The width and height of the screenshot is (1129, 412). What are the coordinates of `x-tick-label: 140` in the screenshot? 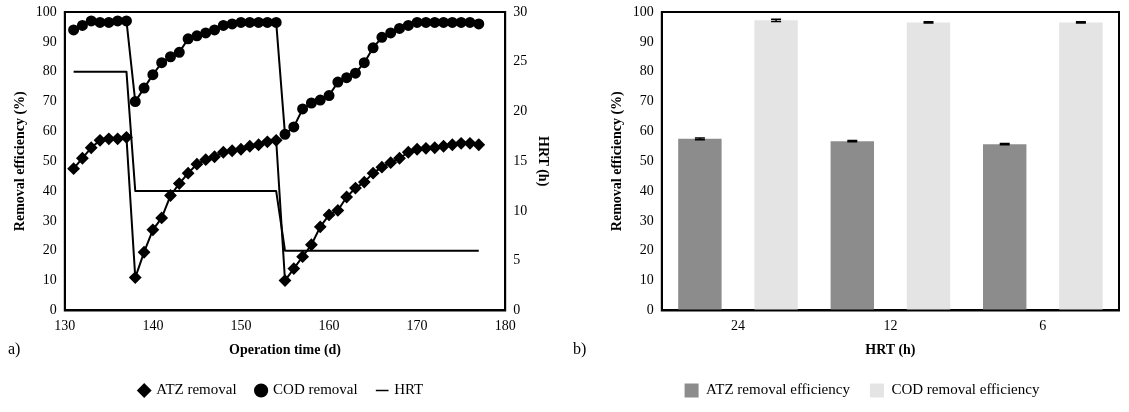 It's located at (153, 326).